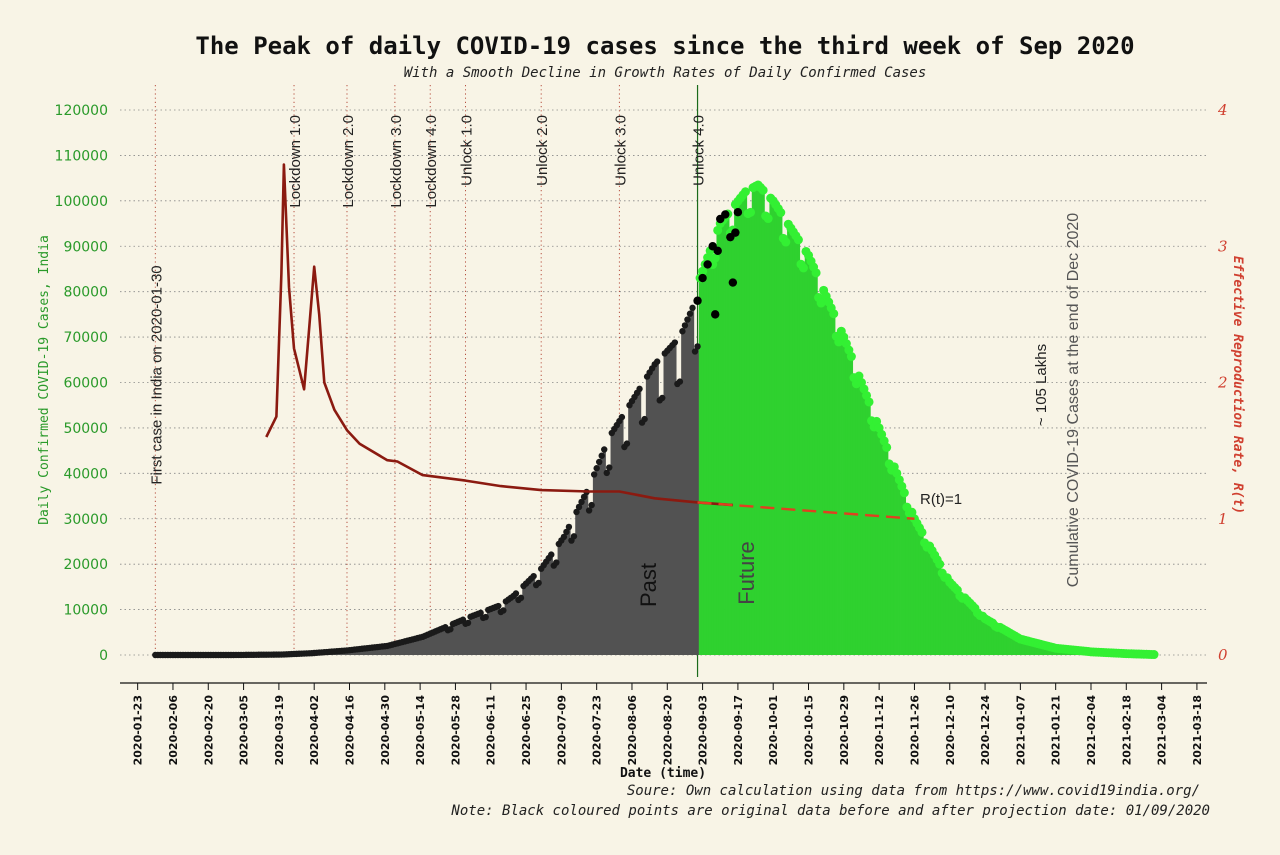  I want to click on x-tick-label: 2020-10-29, so click(844, 730).